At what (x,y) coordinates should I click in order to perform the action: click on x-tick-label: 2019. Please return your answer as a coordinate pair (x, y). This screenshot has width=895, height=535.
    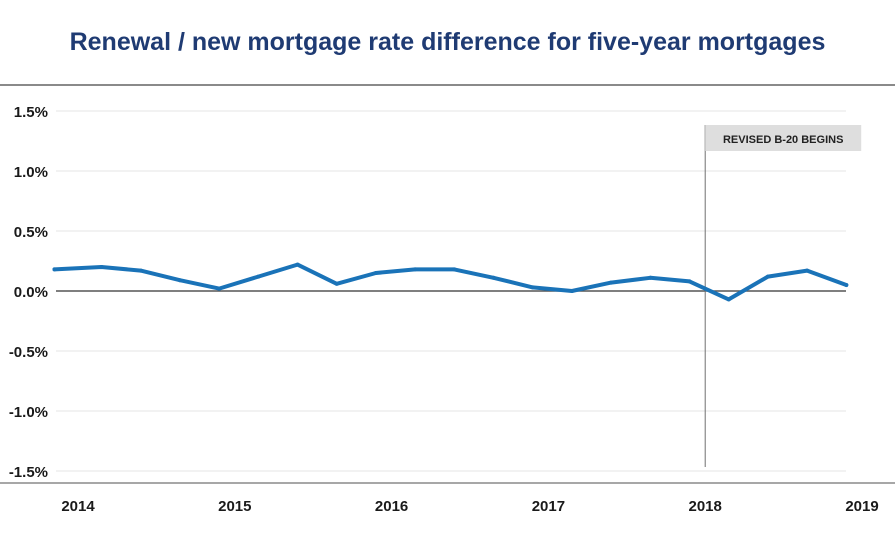
    Looking at the image, I should click on (861, 506).